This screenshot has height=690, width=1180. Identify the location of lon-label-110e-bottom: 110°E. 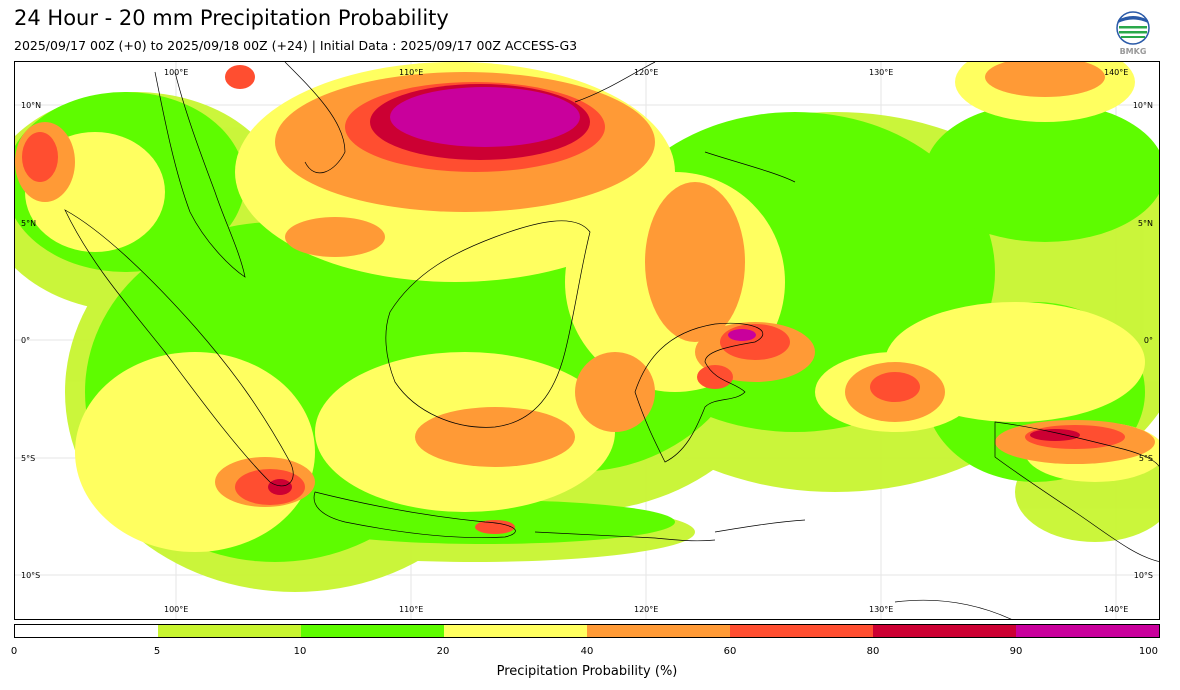
(411, 609).